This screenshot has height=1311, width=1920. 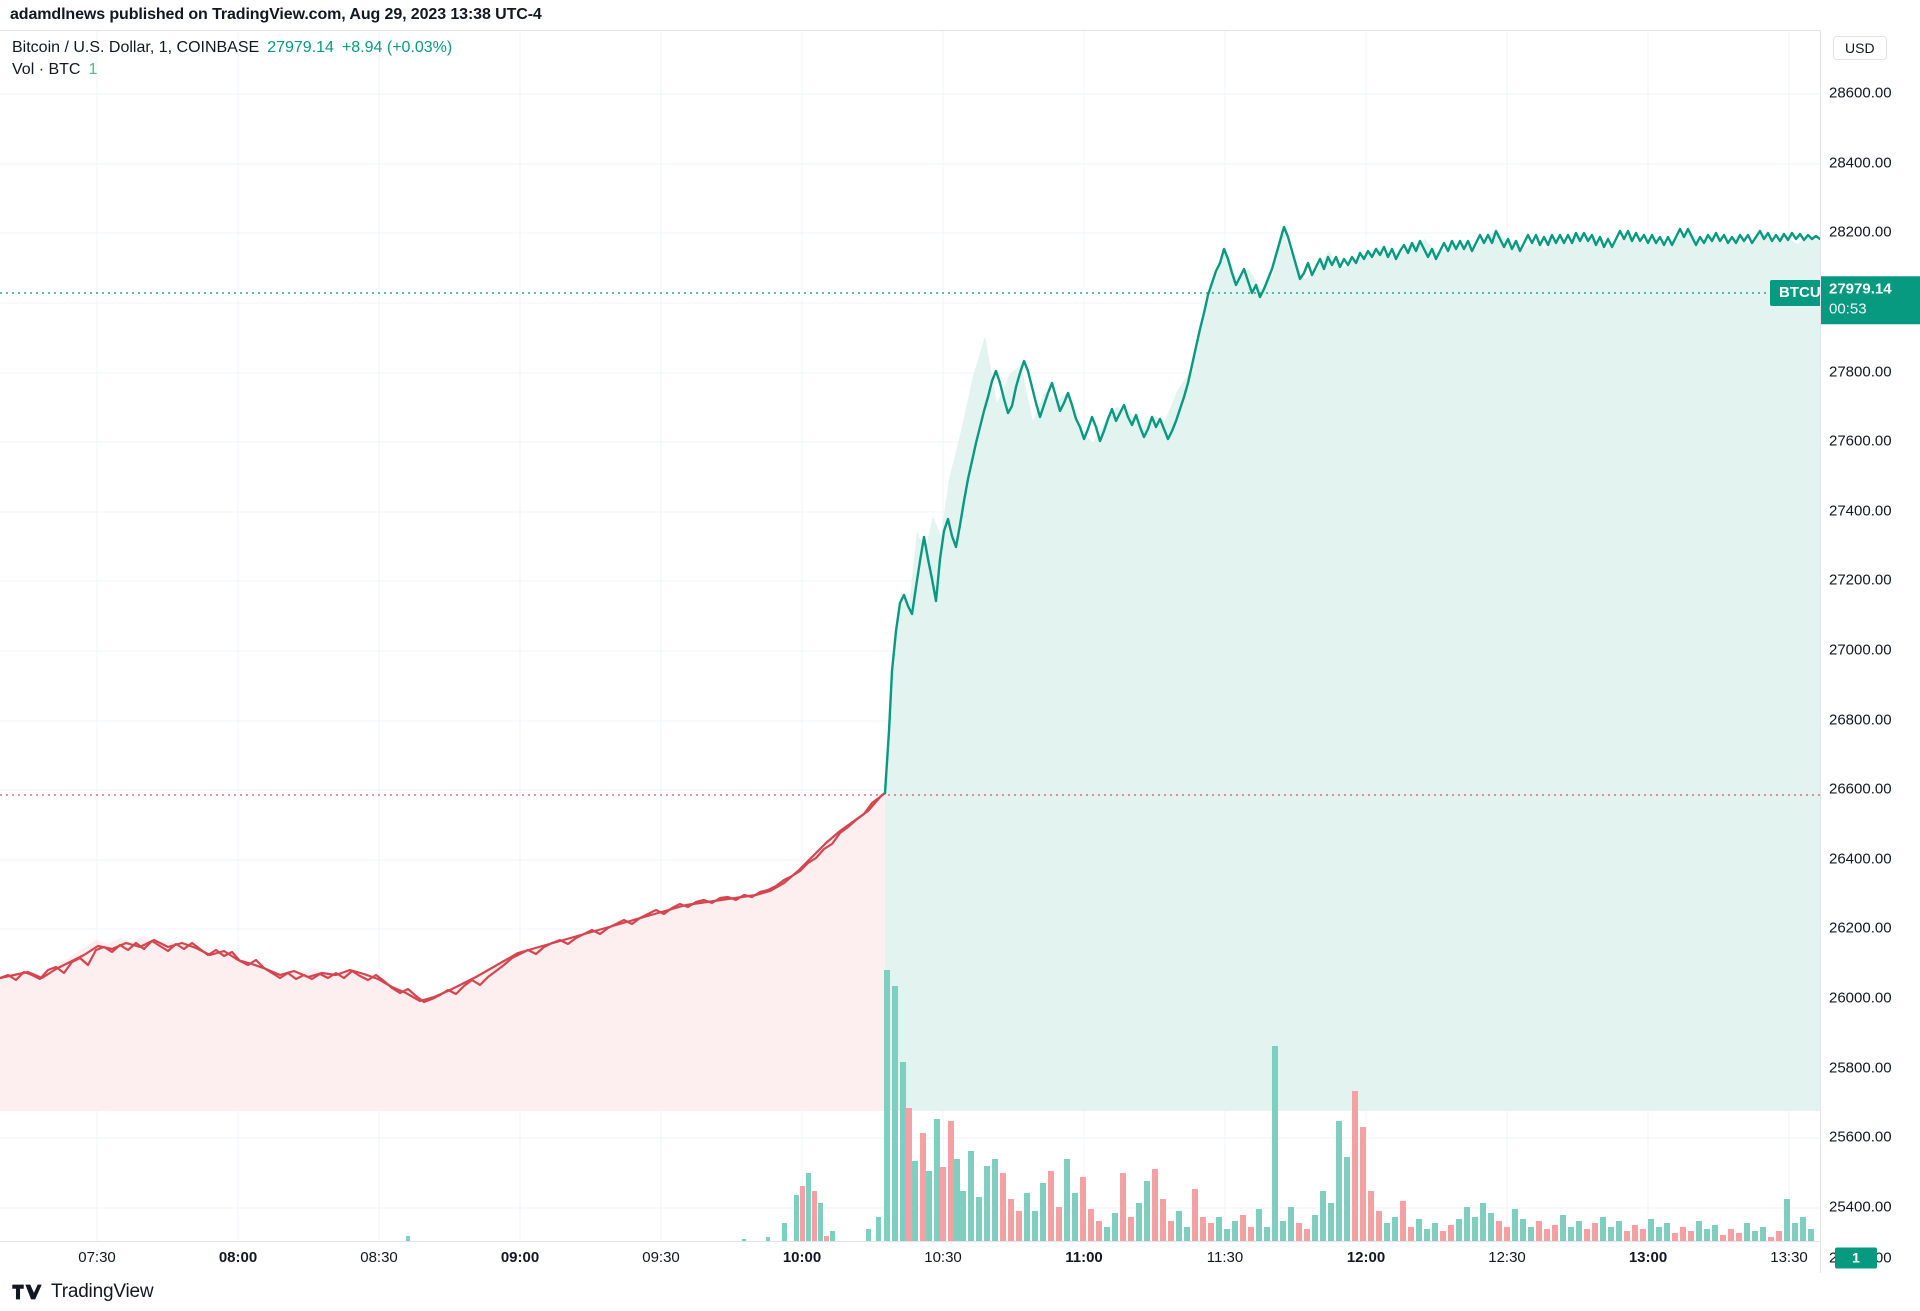 What do you see at coordinates (1860, 1207) in the screenshot?
I see `price-tick: 25400.00` at bounding box center [1860, 1207].